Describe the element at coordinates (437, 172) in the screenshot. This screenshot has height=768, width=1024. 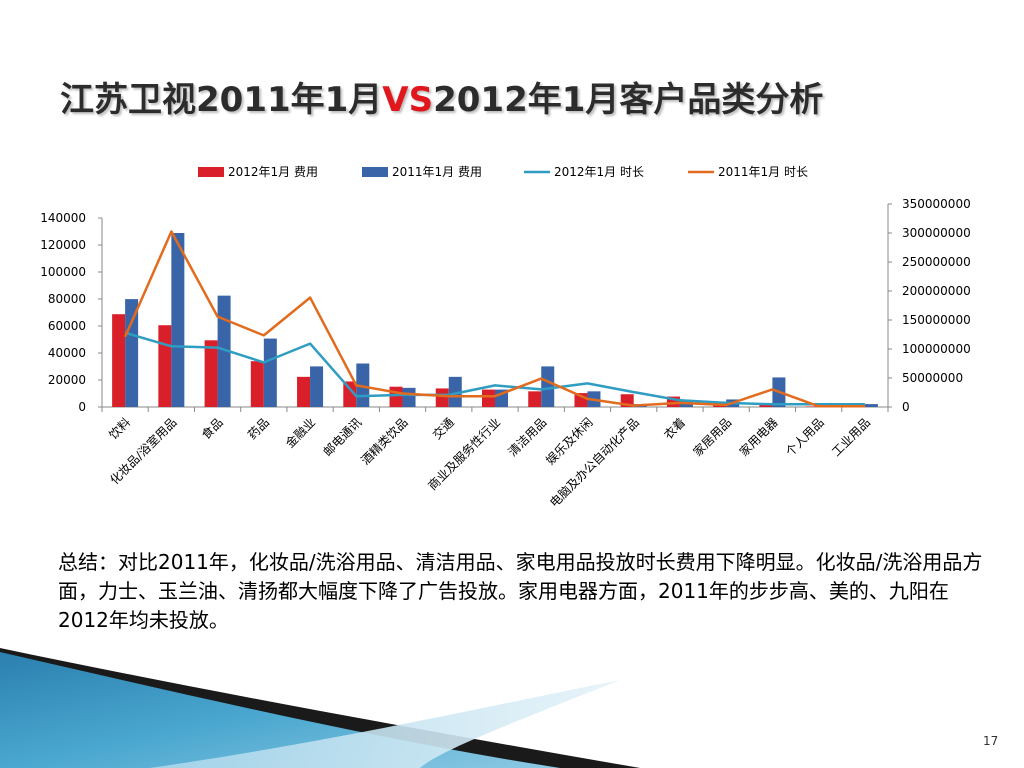
I see `legend-label-1: 2011年1月 费用` at that location.